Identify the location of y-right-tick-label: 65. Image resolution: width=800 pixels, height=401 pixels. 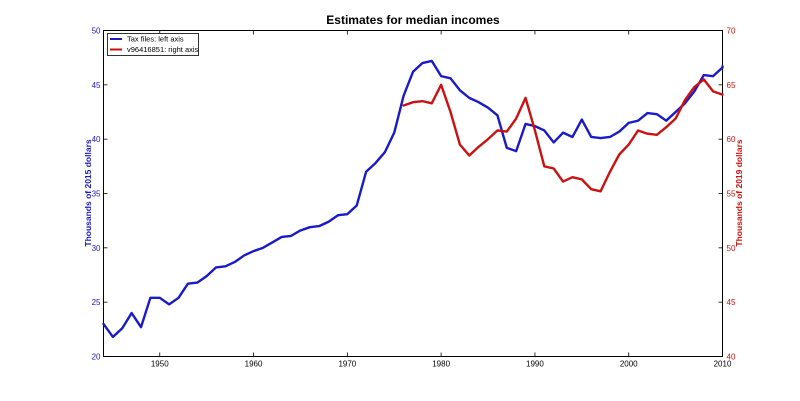
(731, 85).